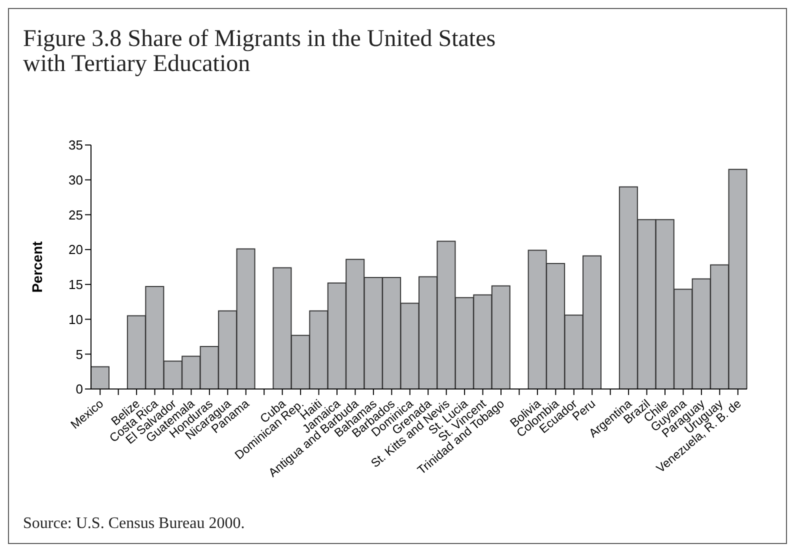 This screenshot has width=797, height=554. What do you see at coordinates (75, 214) in the screenshot?
I see `y-tick-label: 25` at bounding box center [75, 214].